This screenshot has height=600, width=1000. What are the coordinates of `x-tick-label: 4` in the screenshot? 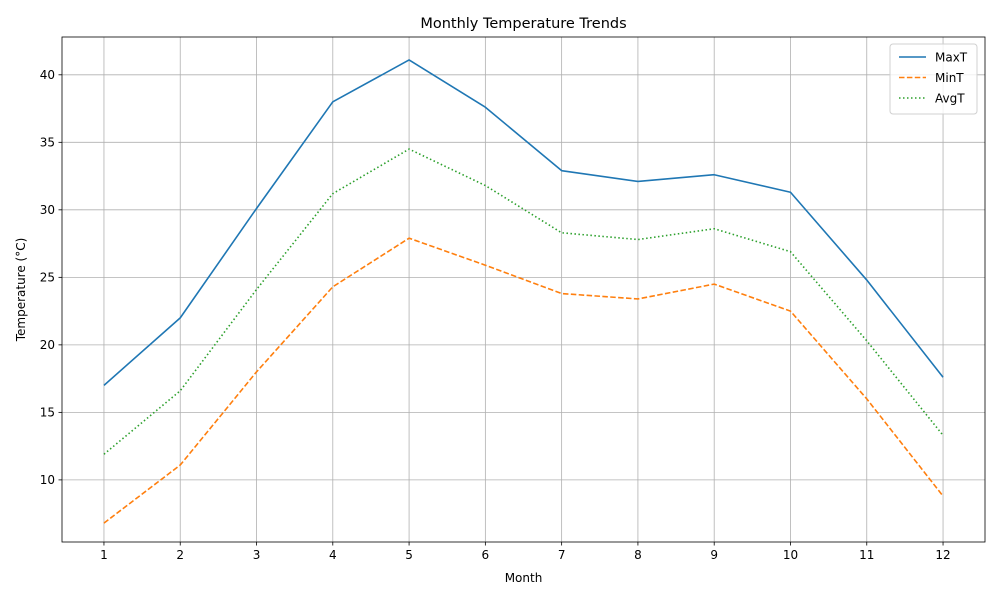 It's located at (333, 555).